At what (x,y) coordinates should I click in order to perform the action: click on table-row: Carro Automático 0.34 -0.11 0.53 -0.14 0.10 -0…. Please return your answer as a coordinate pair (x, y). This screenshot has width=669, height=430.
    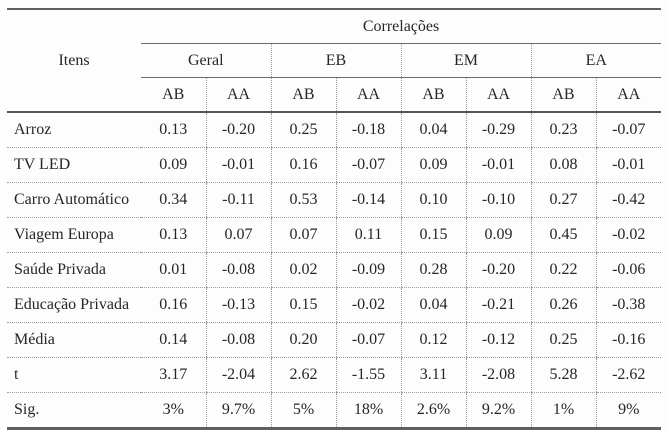
    Looking at the image, I should click on (334, 200).